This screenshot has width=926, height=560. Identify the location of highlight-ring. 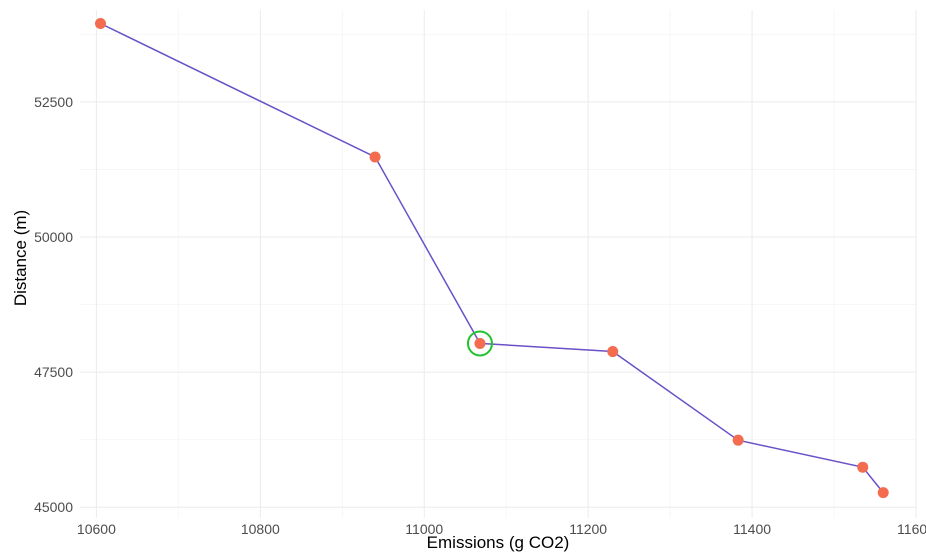
(479, 343).